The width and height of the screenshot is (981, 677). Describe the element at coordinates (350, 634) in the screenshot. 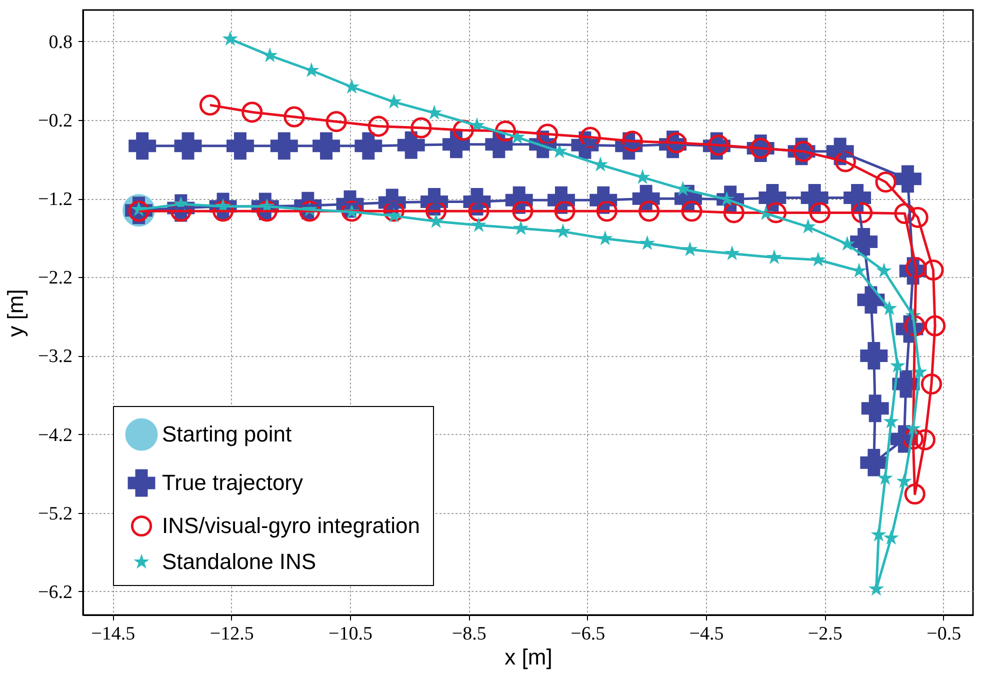

I see `x-tick-label: −10.5` at that location.